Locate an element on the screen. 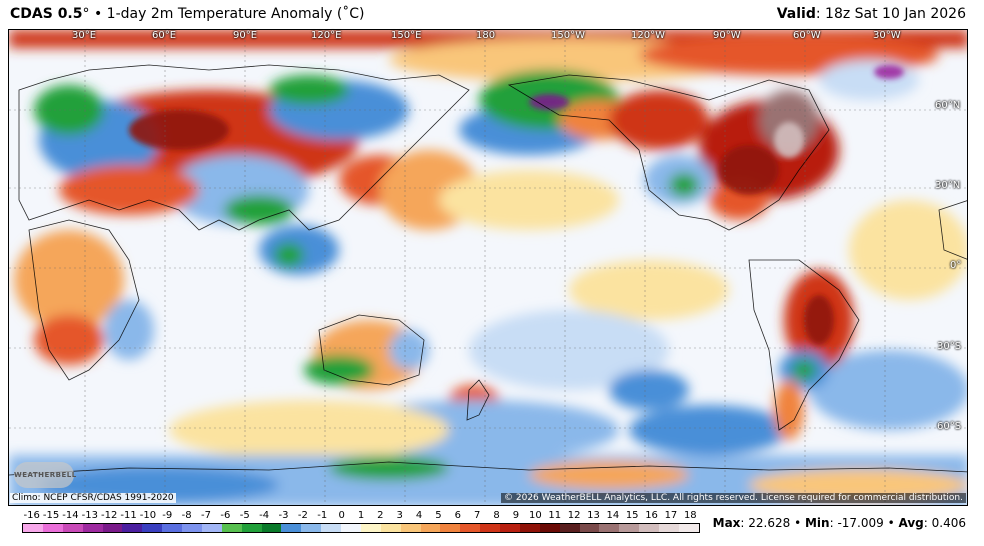 This screenshot has width=984, height=546. min-label: Min is located at coordinates (817, 523).